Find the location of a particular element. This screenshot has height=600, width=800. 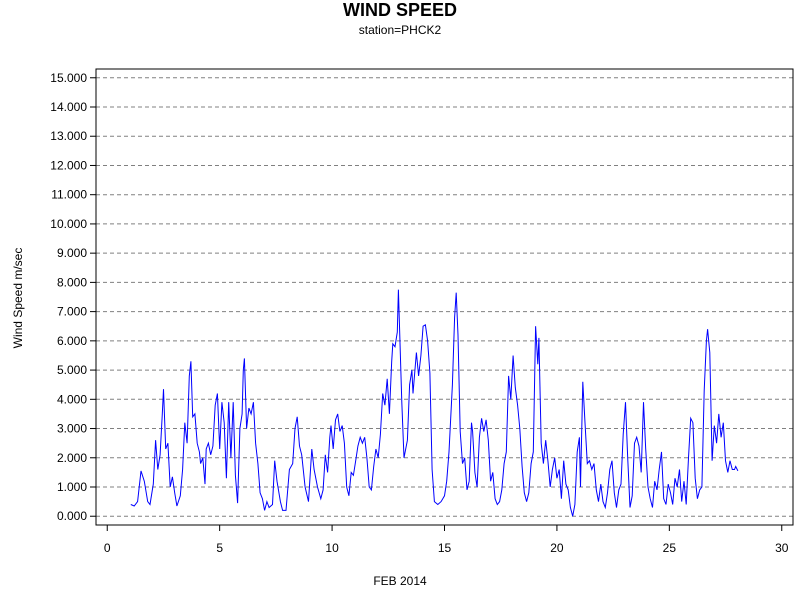

x-tick-label: 5 is located at coordinates (219, 548).